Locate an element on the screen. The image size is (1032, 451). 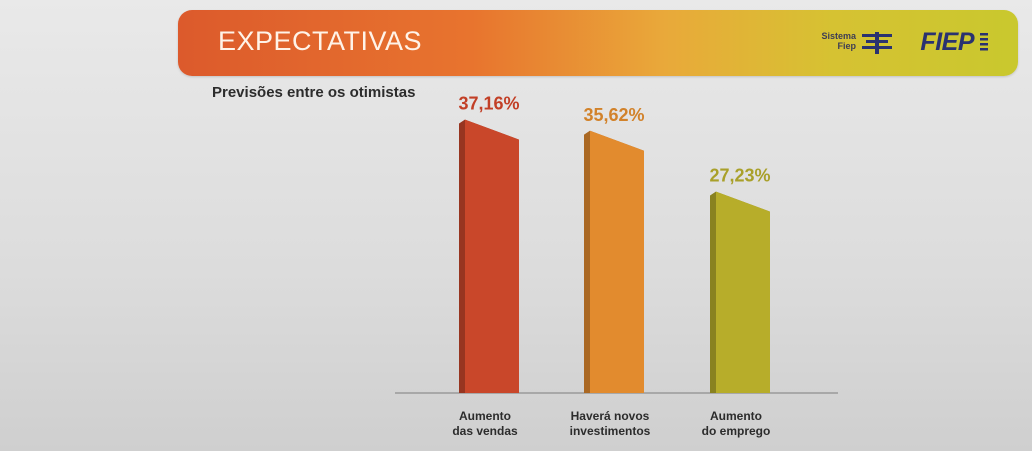
brand-name: FIEP is located at coordinates (947, 42).